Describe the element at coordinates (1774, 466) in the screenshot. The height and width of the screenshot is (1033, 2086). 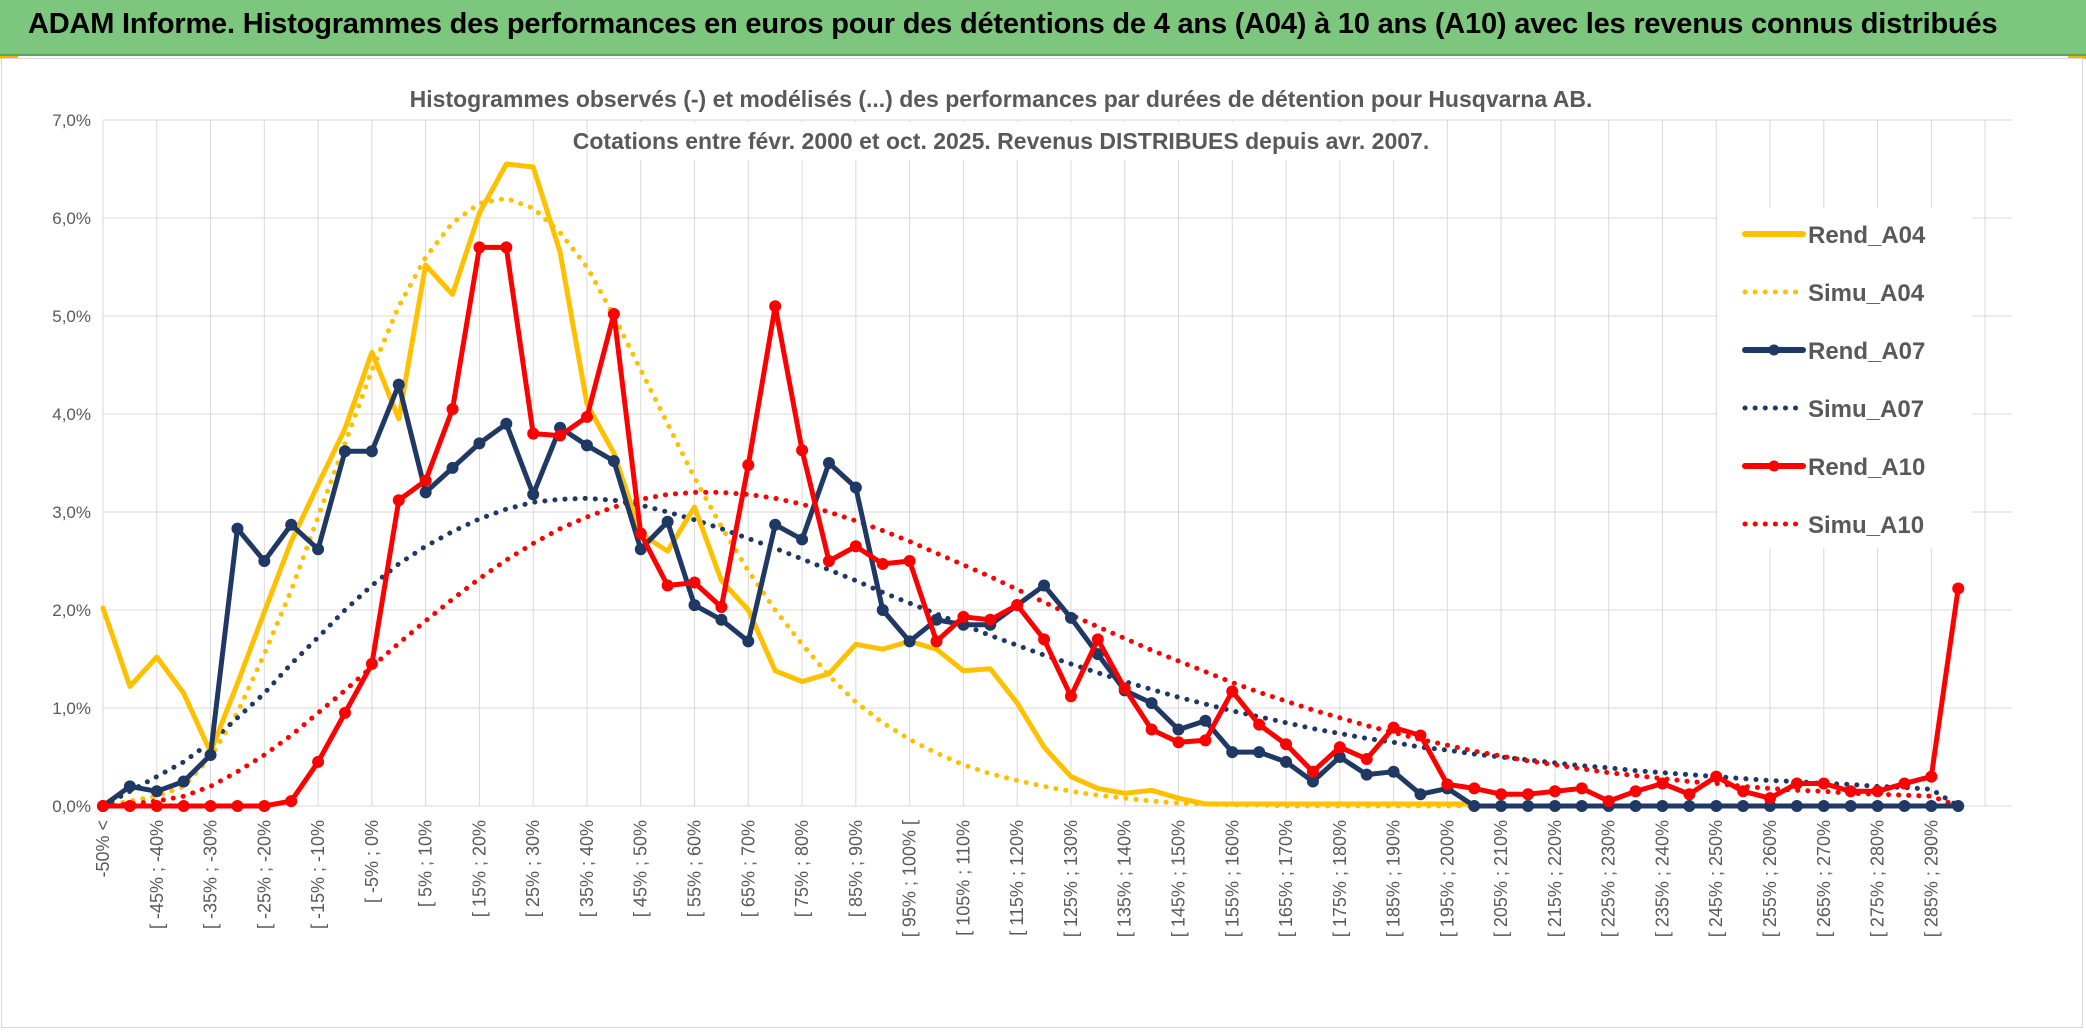
I see `legend-marker` at that location.